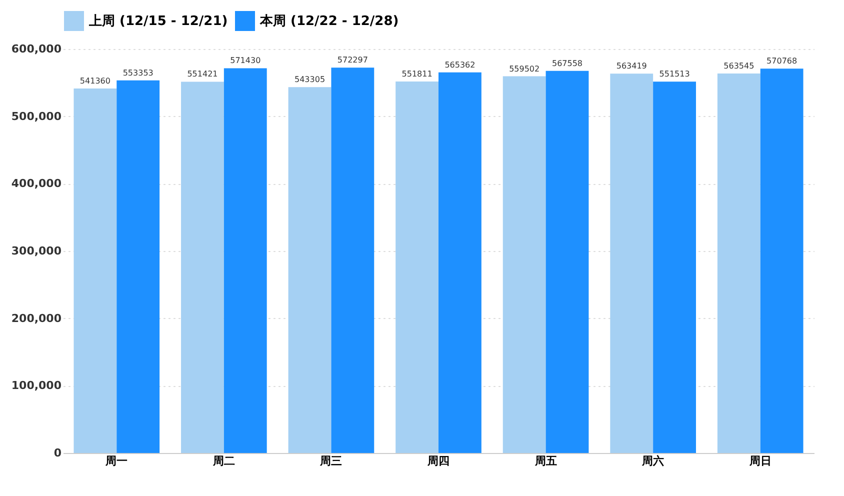 This screenshot has height=496, width=844. What do you see at coordinates (545, 461) in the screenshot?
I see `x-tick-label: 周五` at bounding box center [545, 461].